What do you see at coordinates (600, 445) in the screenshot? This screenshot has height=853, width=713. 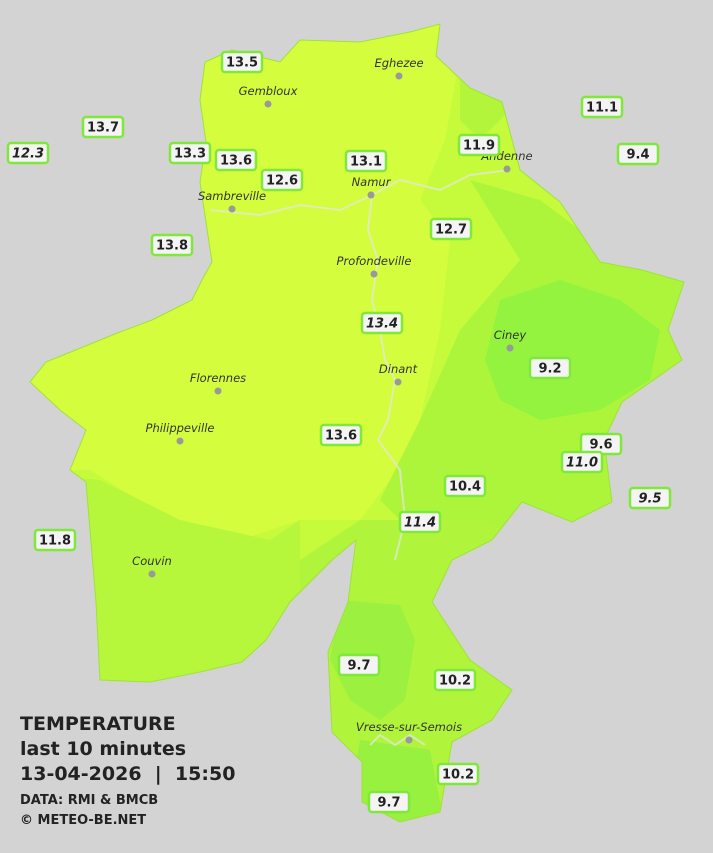 I see `reading-value: 9.6` at bounding box center [600, 445].